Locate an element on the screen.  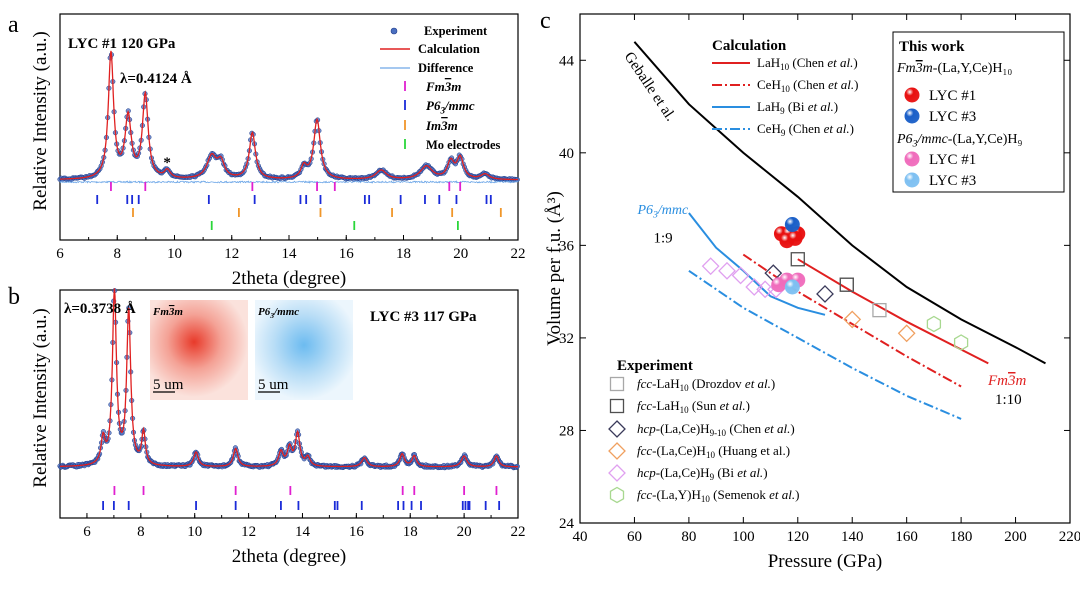
y-tick-label: 40 is located at coordinates (566, 154).